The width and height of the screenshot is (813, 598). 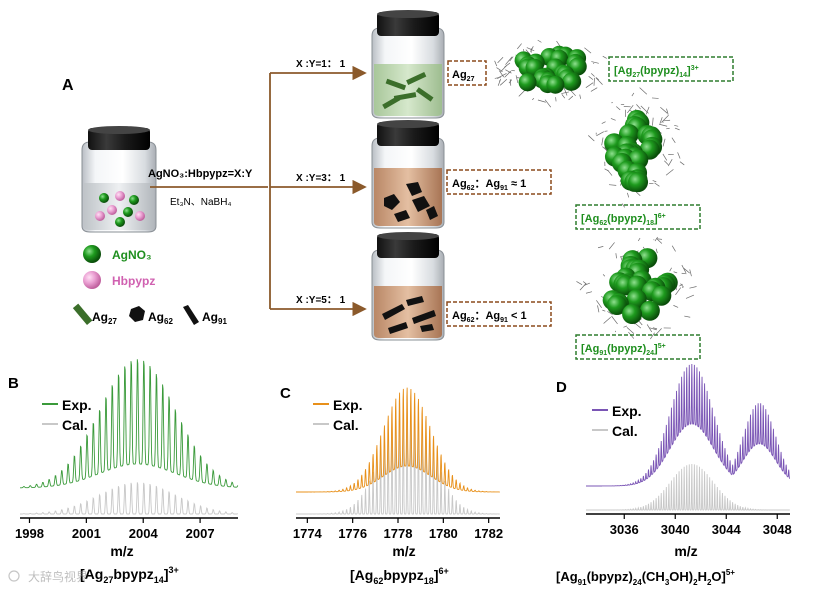 What do you see at coordinates (200, 533) in the screenshot?
I see `x-tick-label: 2007` at bounding box center [200, 533].